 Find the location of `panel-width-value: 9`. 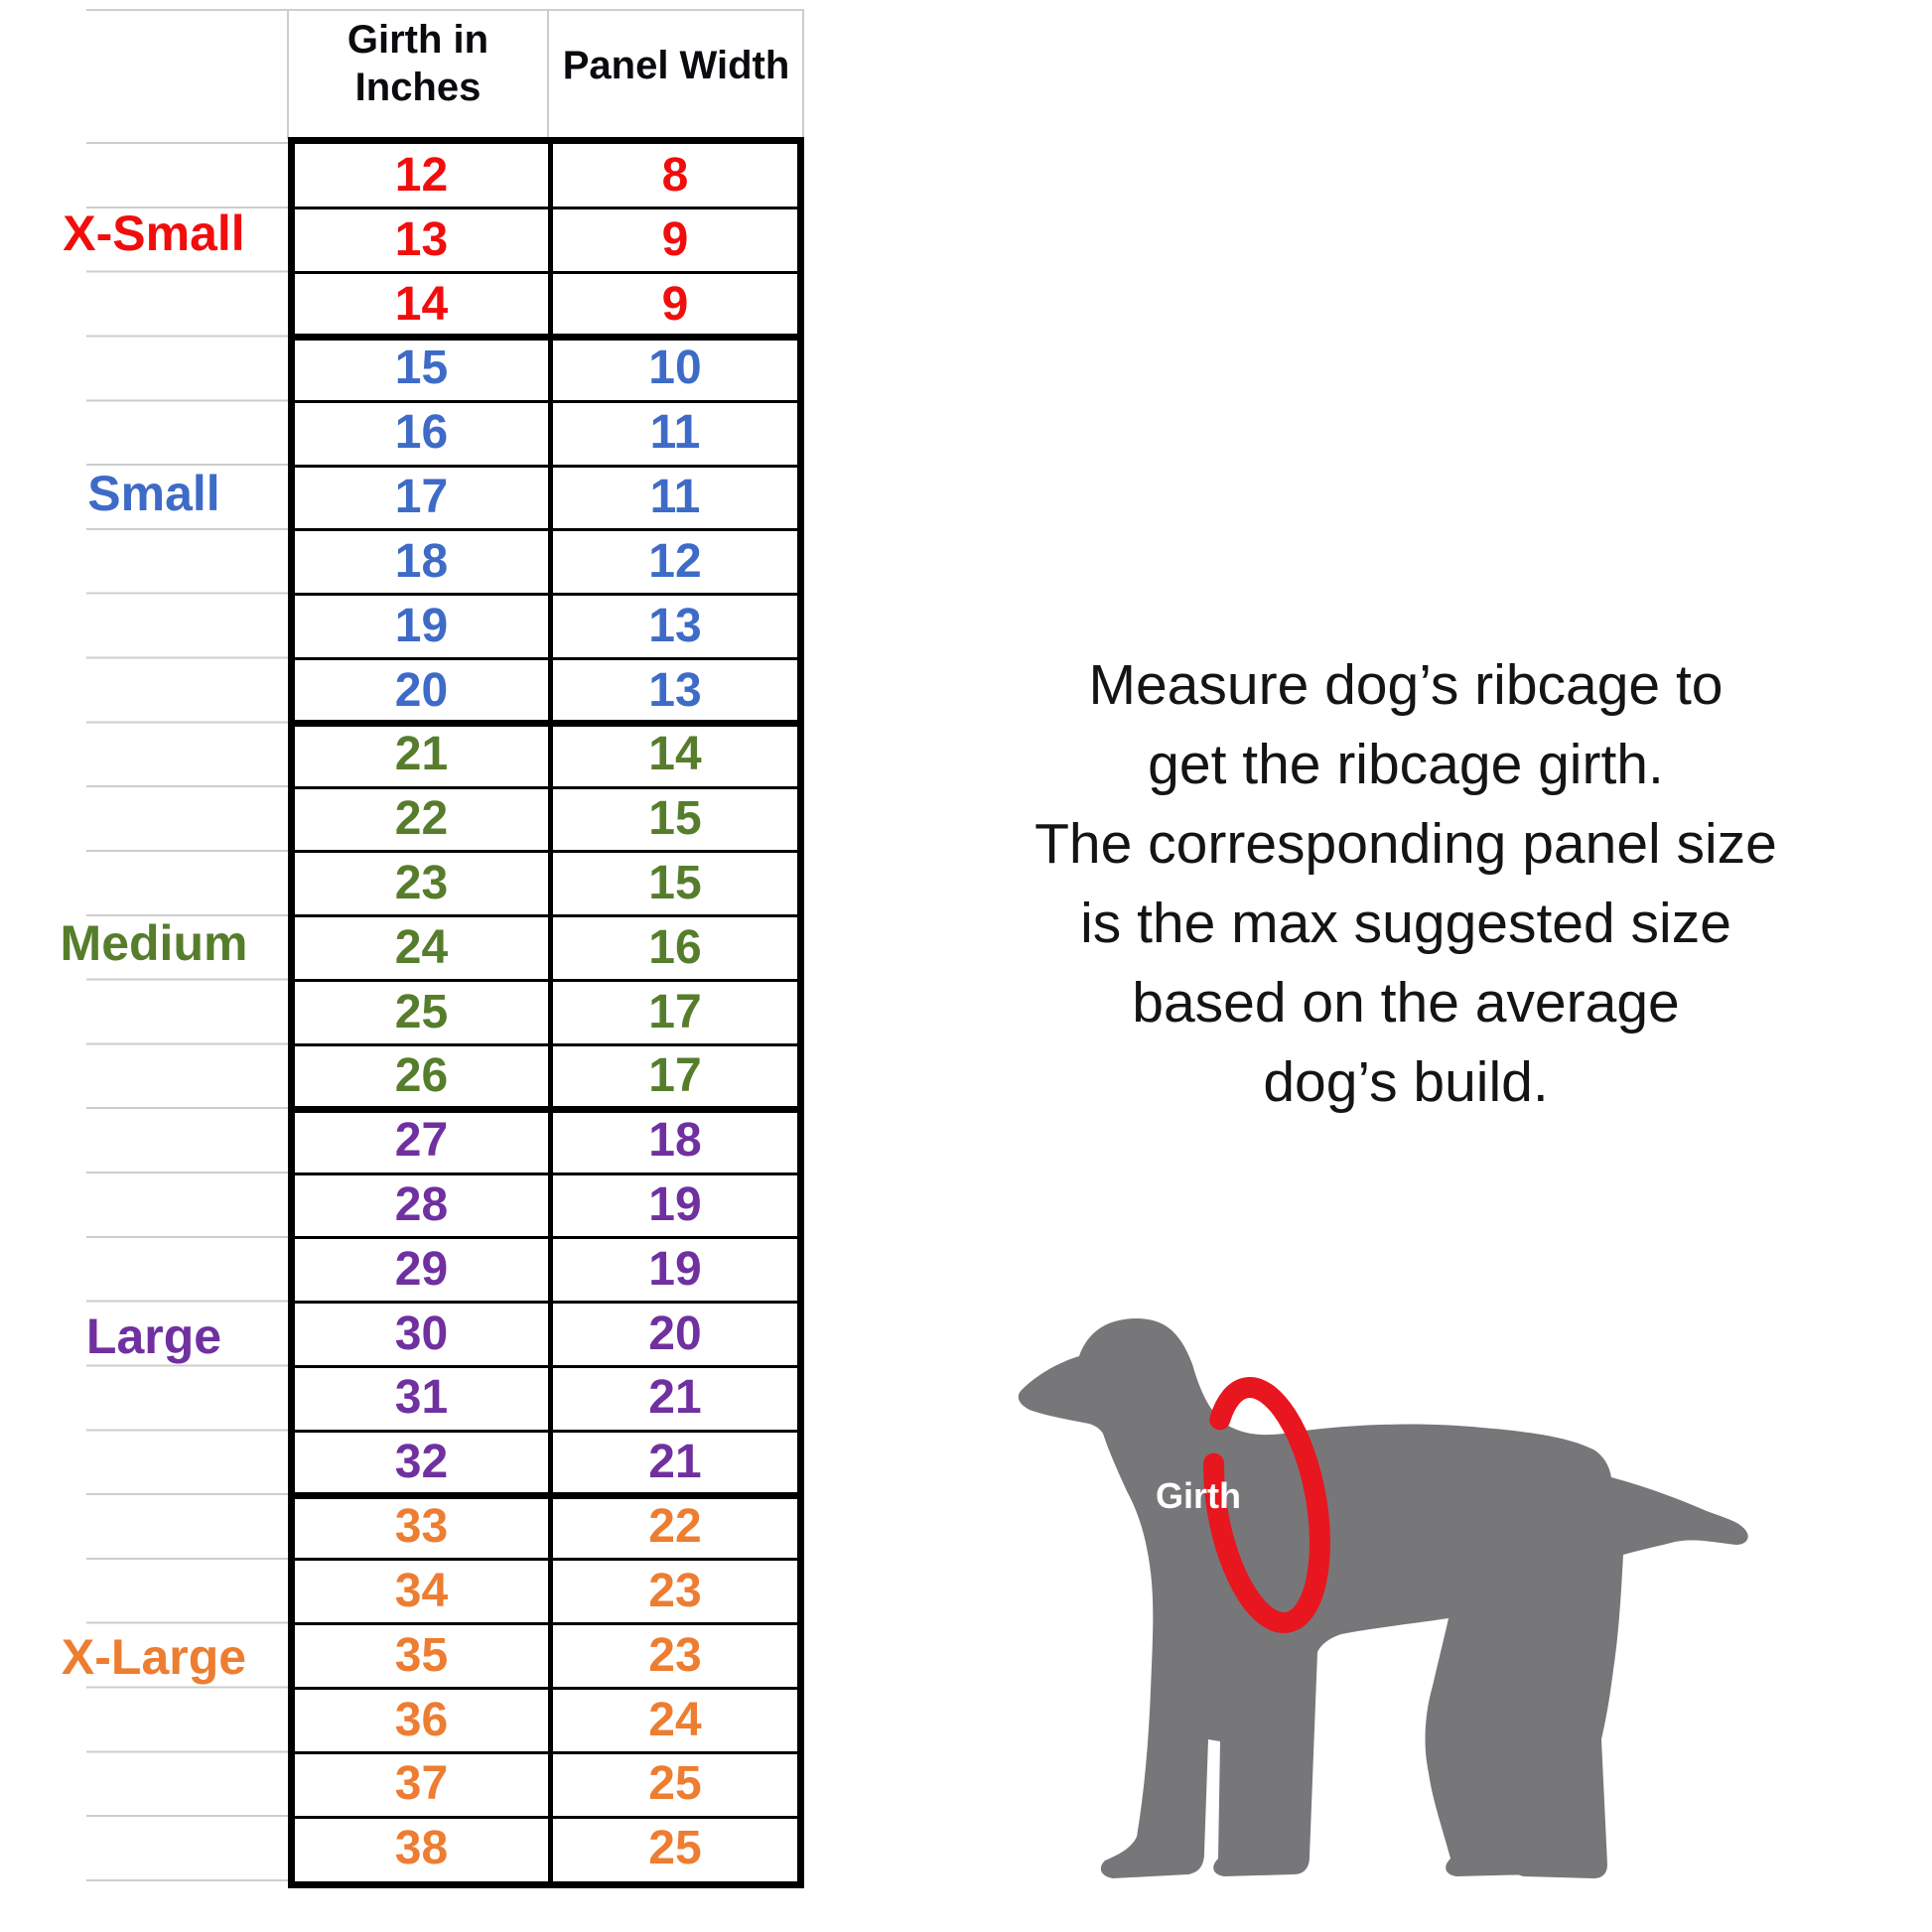

panel-width-value: 9 is located at coordinates (675, 304).